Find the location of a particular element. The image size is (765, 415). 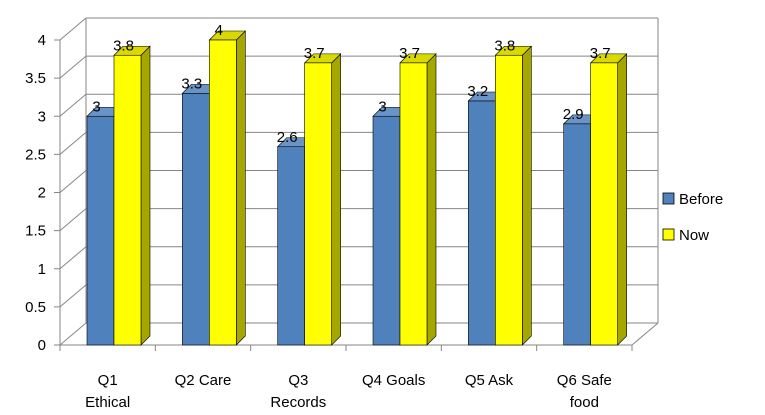

x-category-label: Q2 Care is located at coordinates (203, 380).